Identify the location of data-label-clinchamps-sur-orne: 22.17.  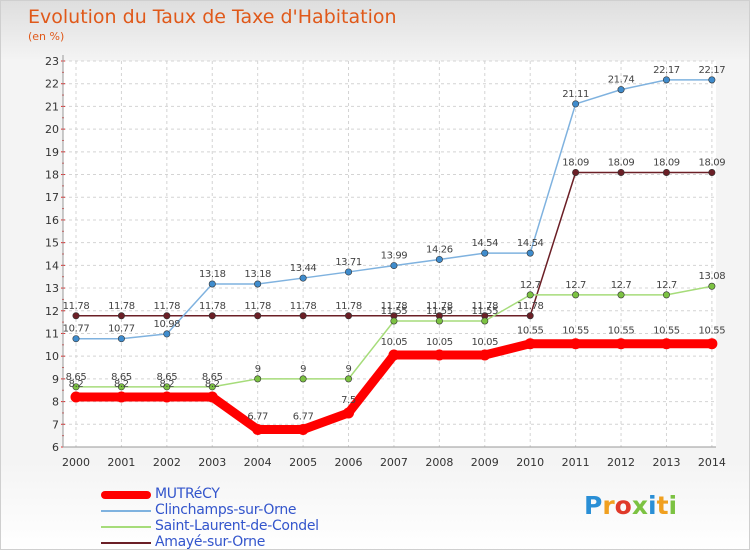
(712, 70).